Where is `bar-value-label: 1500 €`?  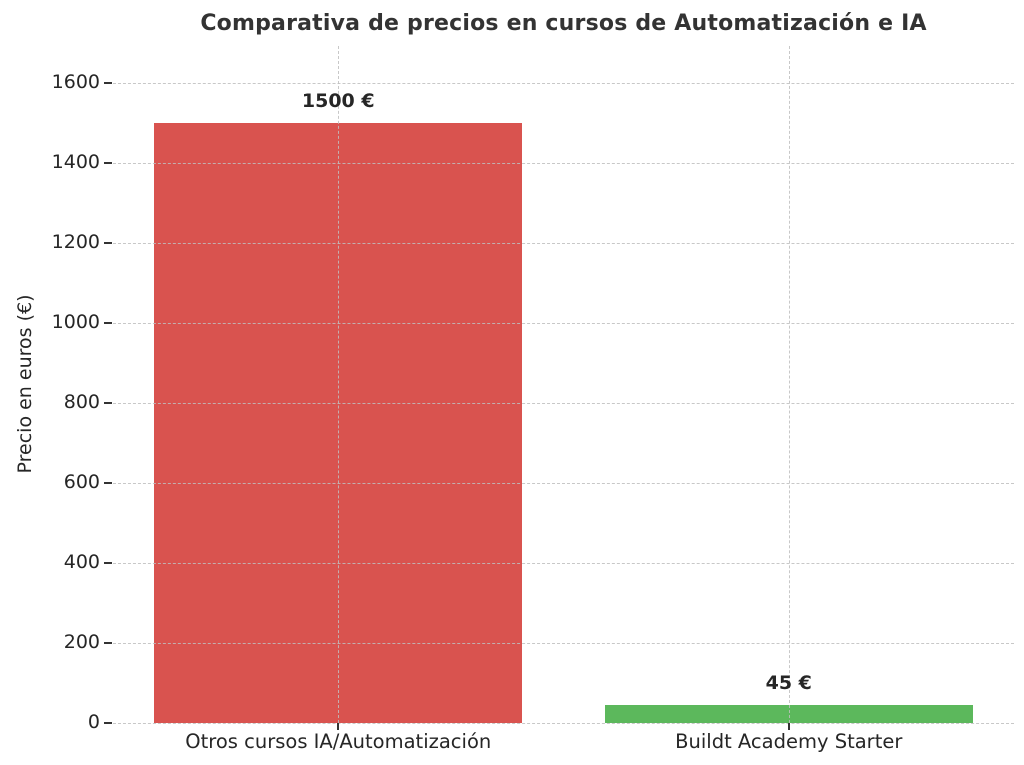
bar-value-label: 1500 € is located at coordinates (338, 100).